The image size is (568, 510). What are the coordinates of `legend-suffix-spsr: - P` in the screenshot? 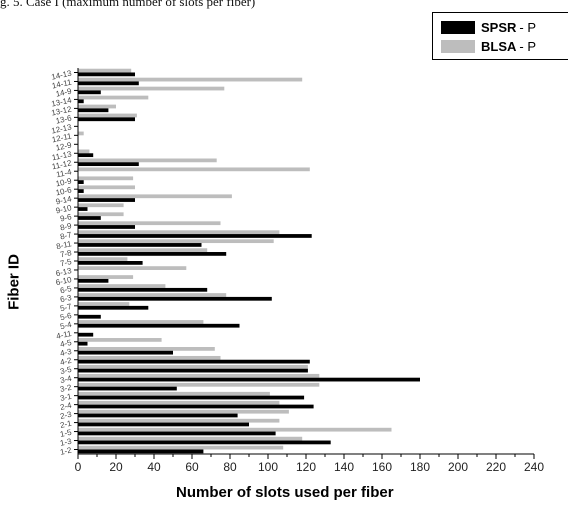 It's located at (528, 27).